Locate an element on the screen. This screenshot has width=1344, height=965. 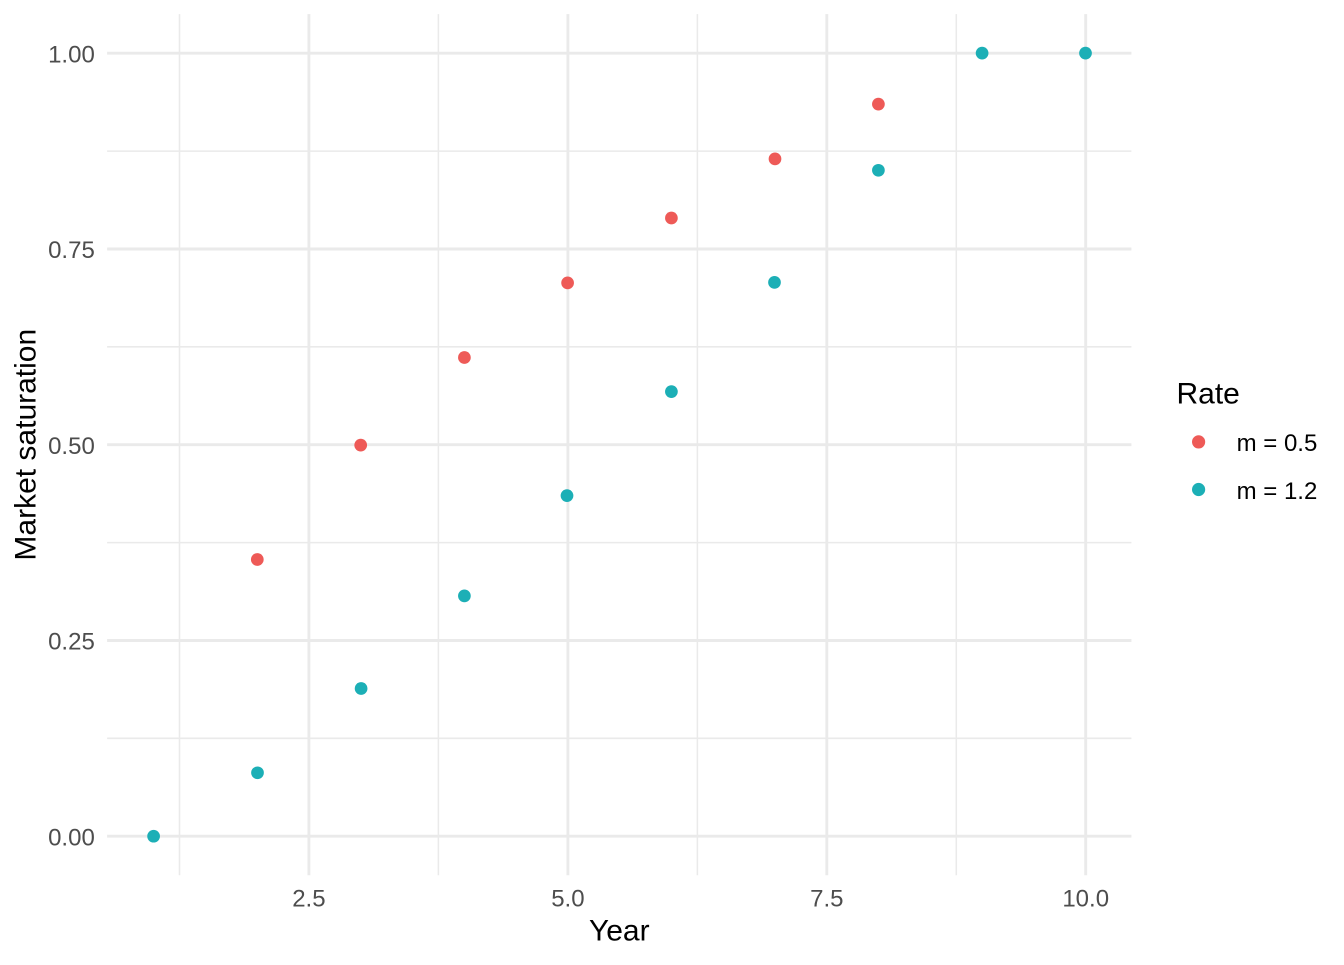
svg-text: 0.50 is located at coordinates (71, 446).